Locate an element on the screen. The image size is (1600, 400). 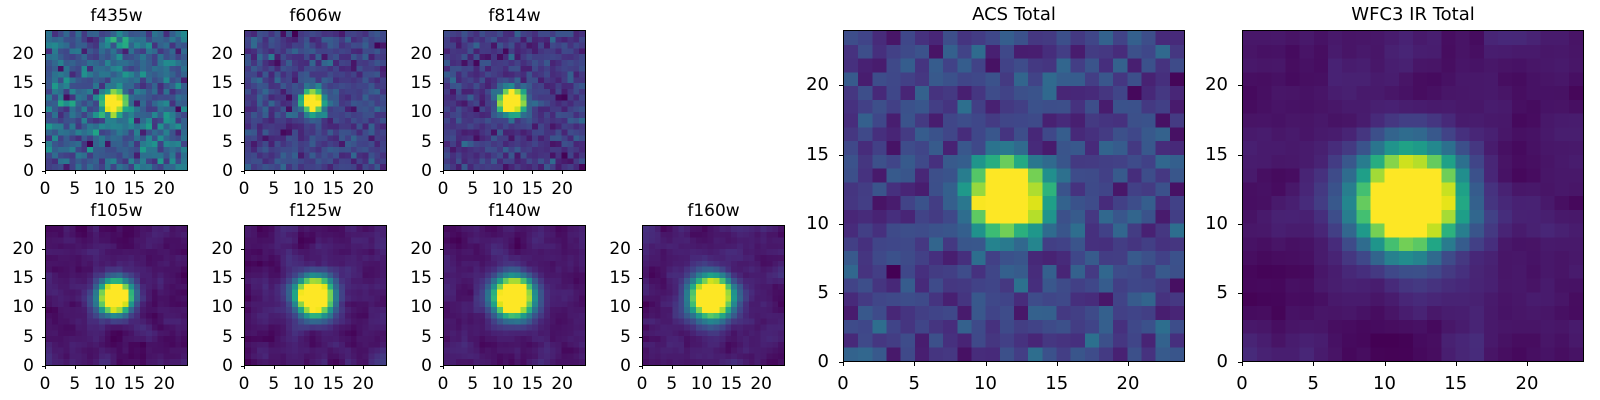
x-axis-tick-label: 5 is located at coordinates (1313, 383).